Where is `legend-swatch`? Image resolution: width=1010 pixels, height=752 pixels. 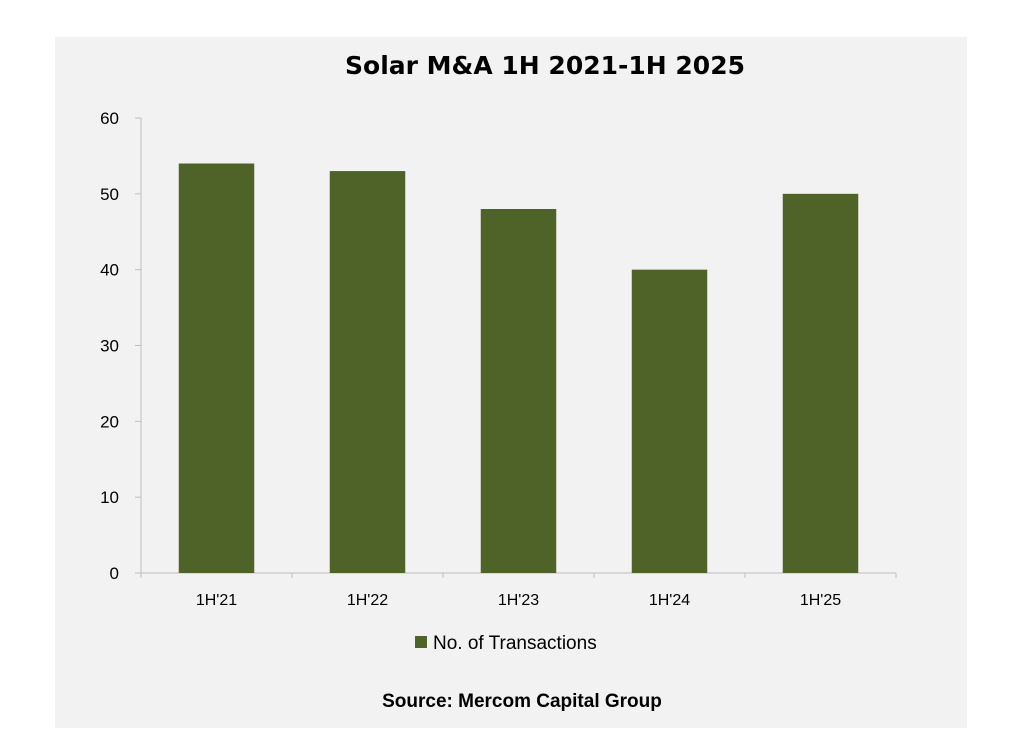
legend-swatch is located at coordinates (421, 642).